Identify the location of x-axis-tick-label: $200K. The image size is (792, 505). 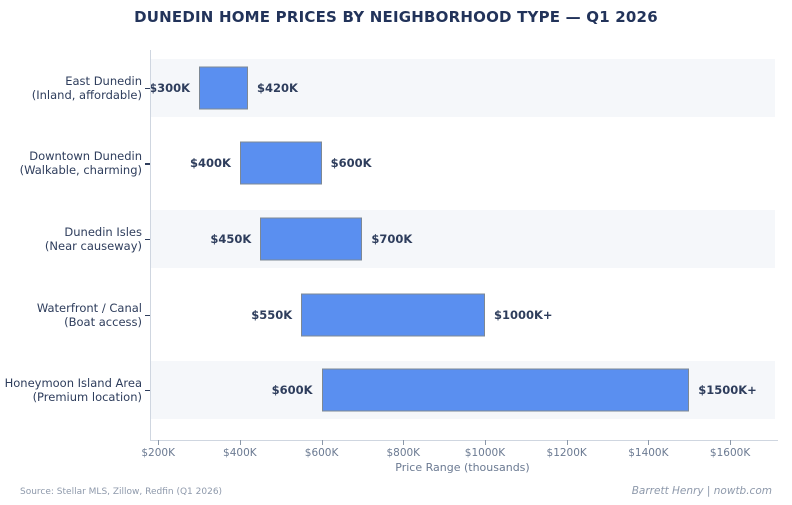
(158, 453).